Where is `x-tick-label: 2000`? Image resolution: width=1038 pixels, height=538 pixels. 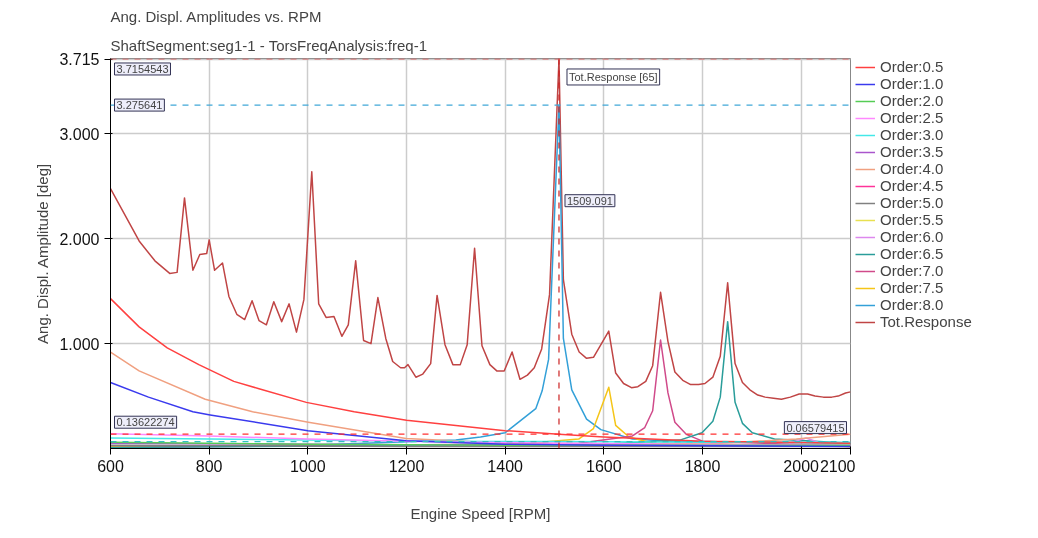
x-tick-label: 2000 is located at coordinates (801, 466).